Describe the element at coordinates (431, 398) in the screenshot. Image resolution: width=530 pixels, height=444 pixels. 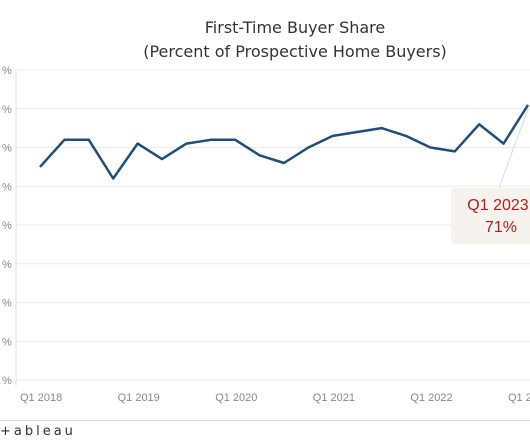
I see `x-tick-label: Q1 2022` at that location.